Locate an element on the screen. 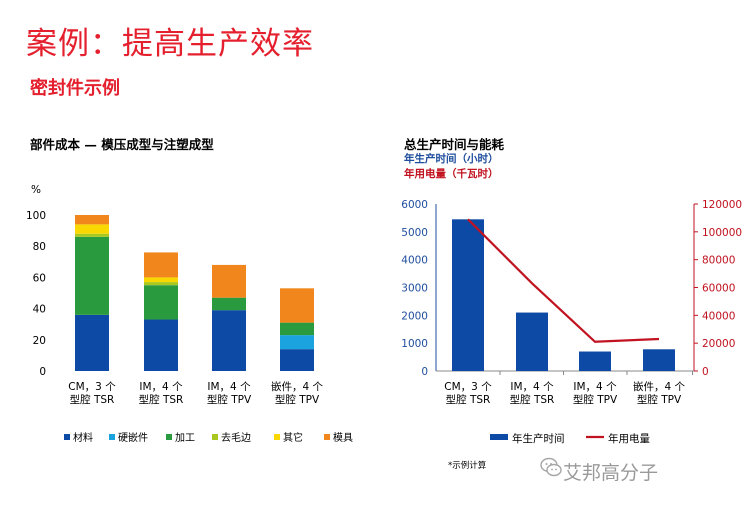  legend-label-年用电量: 年用电量 is located at coordinates (629, 438).